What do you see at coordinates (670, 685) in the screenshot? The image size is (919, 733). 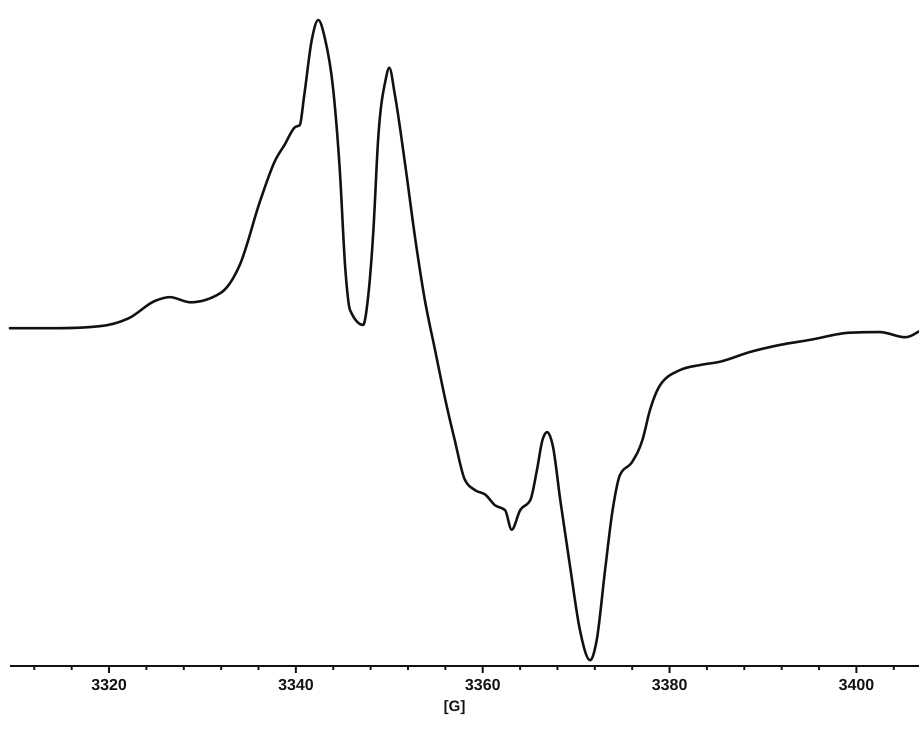 I see `x-tick-label: 3380` at bounding box center [670, 685].